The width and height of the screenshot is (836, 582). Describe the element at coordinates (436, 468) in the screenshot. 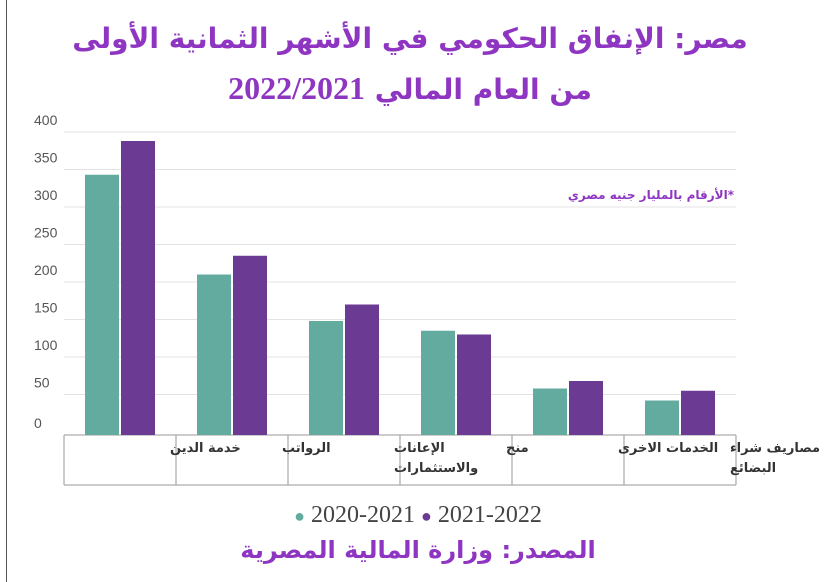

I see `x-category-label: والاستثمارات` at that location.